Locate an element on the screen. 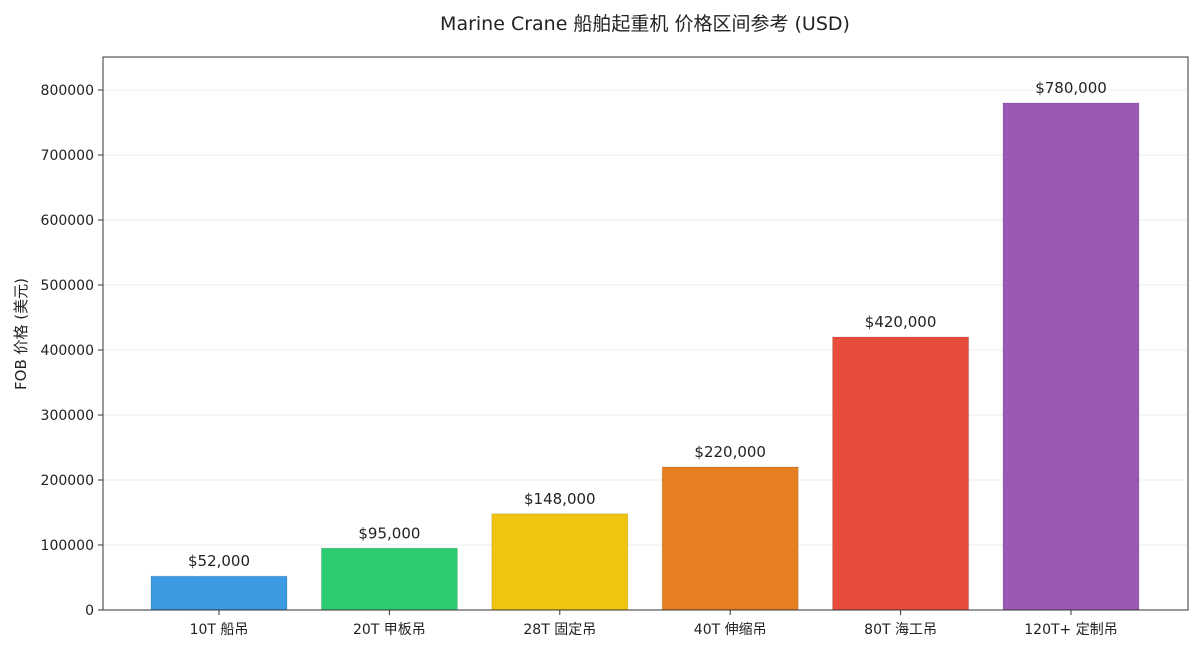 The width and height of the screenshot is (1200, 648). x-tick-label: 120T+ 定制吊 is located at coordinates (1070, 630).